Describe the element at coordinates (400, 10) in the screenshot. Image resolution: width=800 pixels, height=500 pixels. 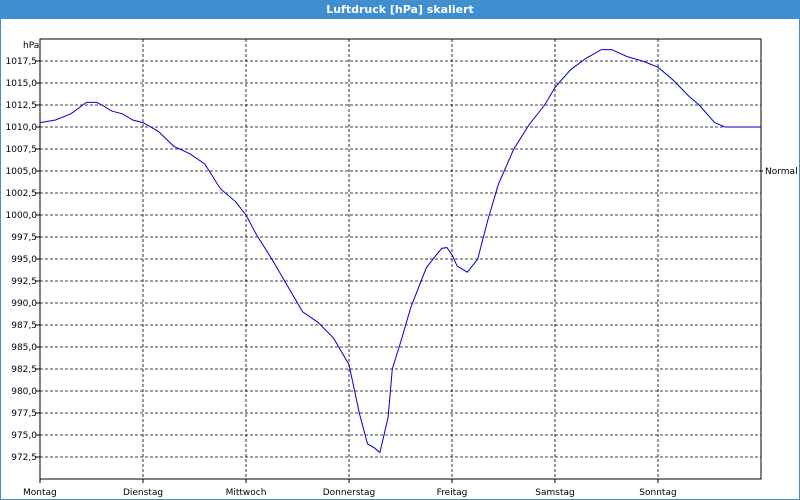
I see `window-title: Luftdruck [hPa] skaliert` at that location.